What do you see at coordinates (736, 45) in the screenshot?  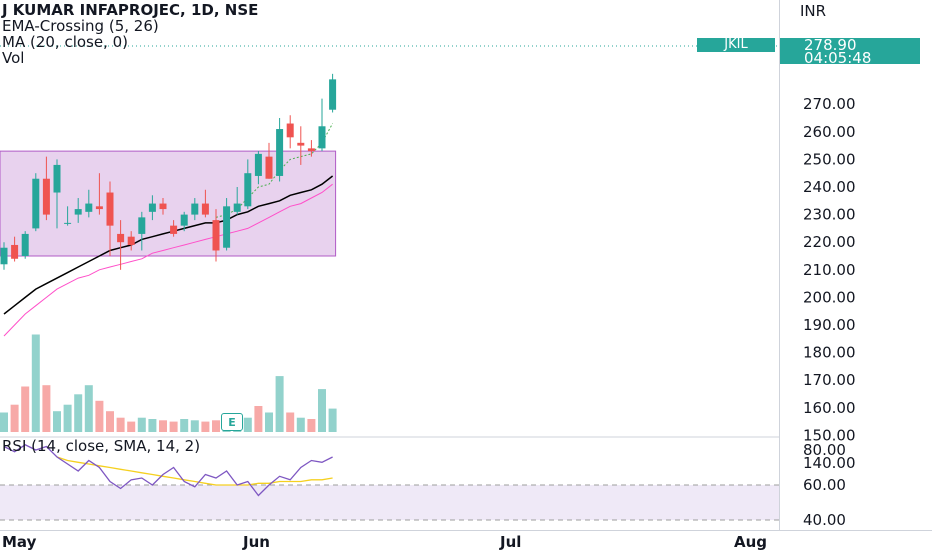 I see `symbol-price-tag: JKIL` at bounding box center [736, 45].